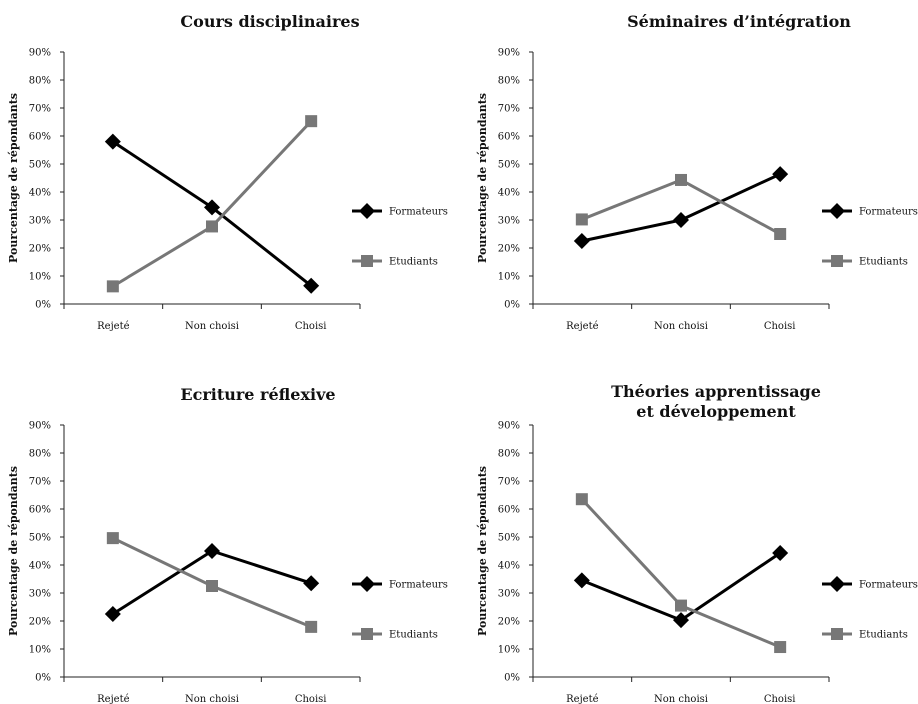 The height and width of the screenshot is (704, 918). I want to click on chart-title: Ecriture réflexive, so click(257, 394).